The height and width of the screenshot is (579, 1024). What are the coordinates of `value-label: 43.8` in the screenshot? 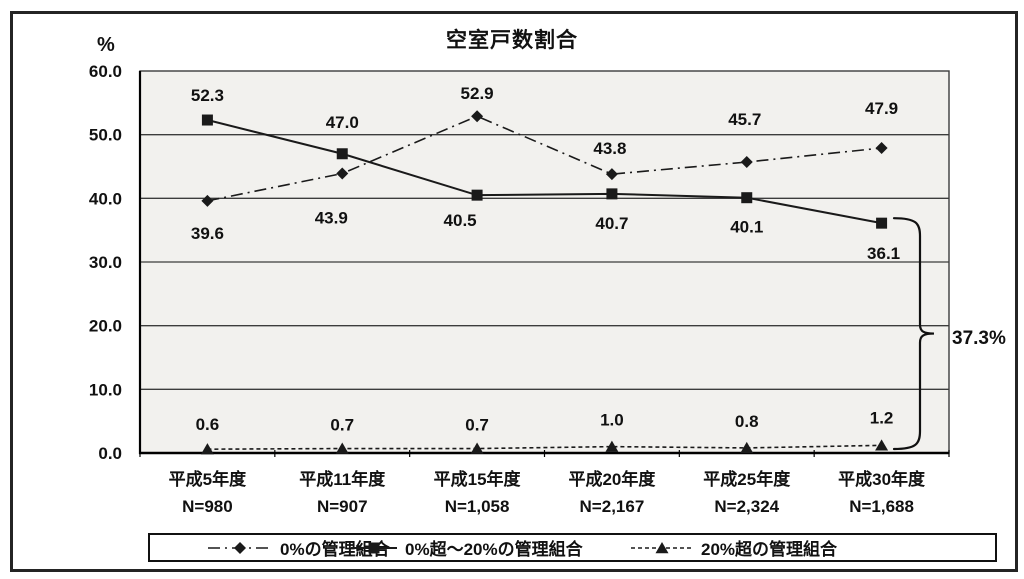 It's located at (609, 148).